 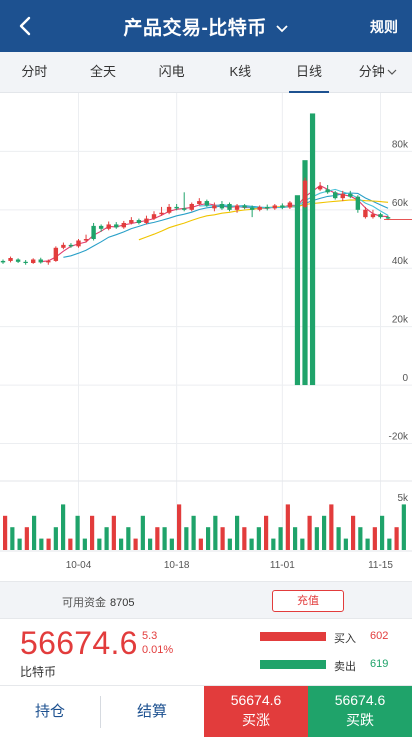 What do you see at coordinates (151, 711) in the screenshot?
I see `settle-button: 结算` at bounding box center [151, 711].